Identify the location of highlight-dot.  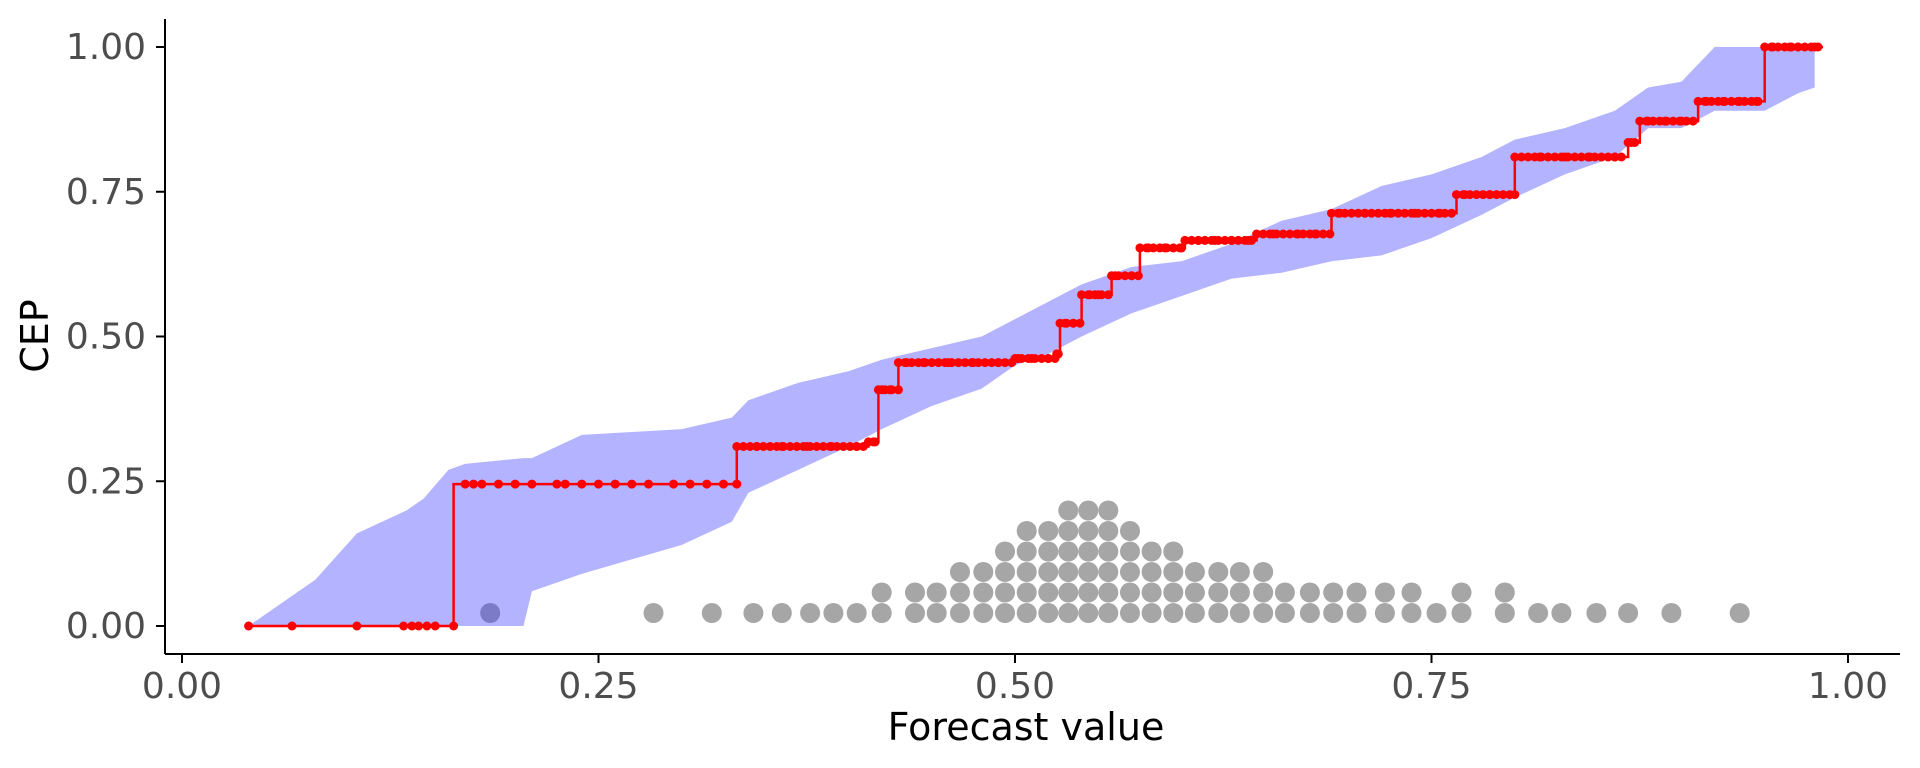
(490, 613).